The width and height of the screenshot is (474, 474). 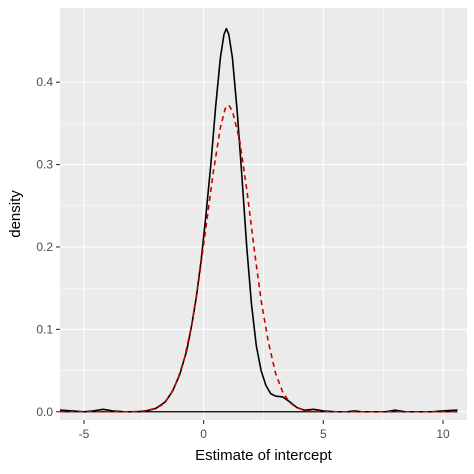 What do you see at coordinates (44, 412) in the screenshot?
I see `y-tick-label: 0.0` at bounding box center [44, 412].